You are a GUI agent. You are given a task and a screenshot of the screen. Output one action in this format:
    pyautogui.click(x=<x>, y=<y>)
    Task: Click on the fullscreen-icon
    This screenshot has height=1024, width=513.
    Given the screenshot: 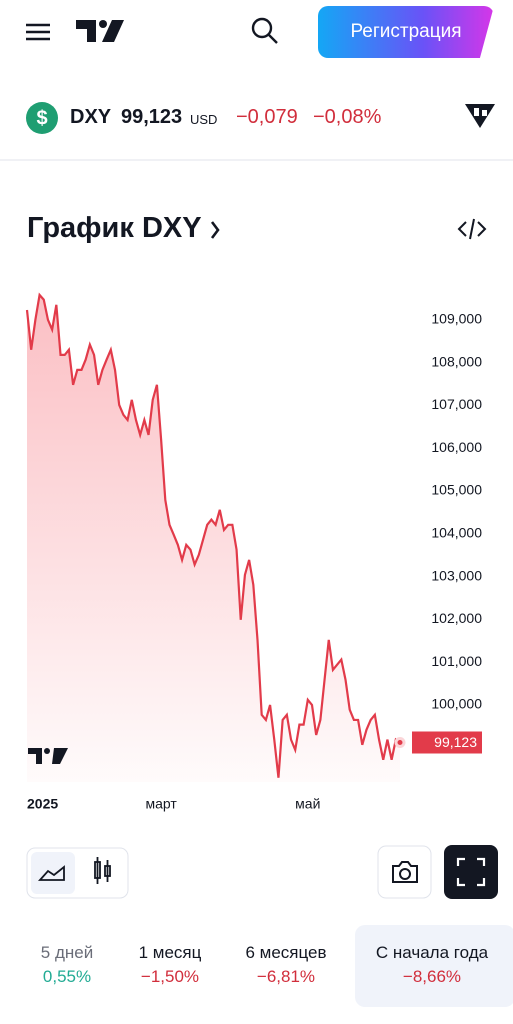 What is the action you would take?
    pyautogui.click(x=471, y=872)
    